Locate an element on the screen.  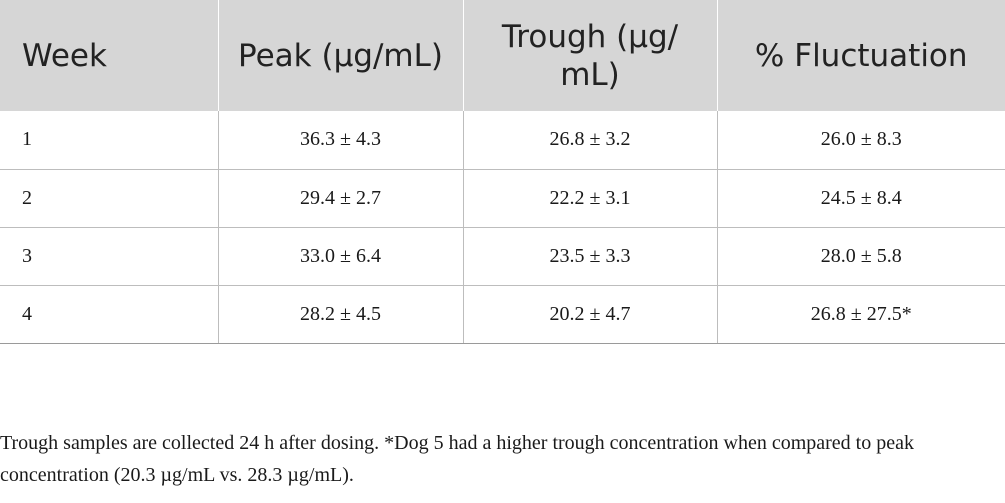
cell-peak: 29.4 ± 2.7 is located at coordinates (340, 198).